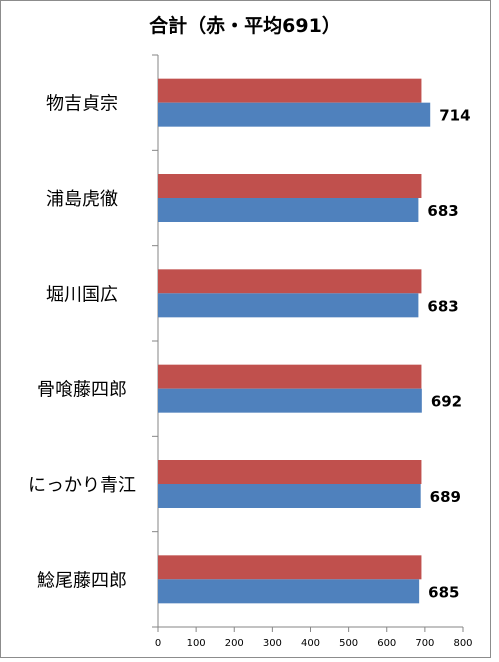  I want to click on x-tick-label: 700, so click(424, 643).